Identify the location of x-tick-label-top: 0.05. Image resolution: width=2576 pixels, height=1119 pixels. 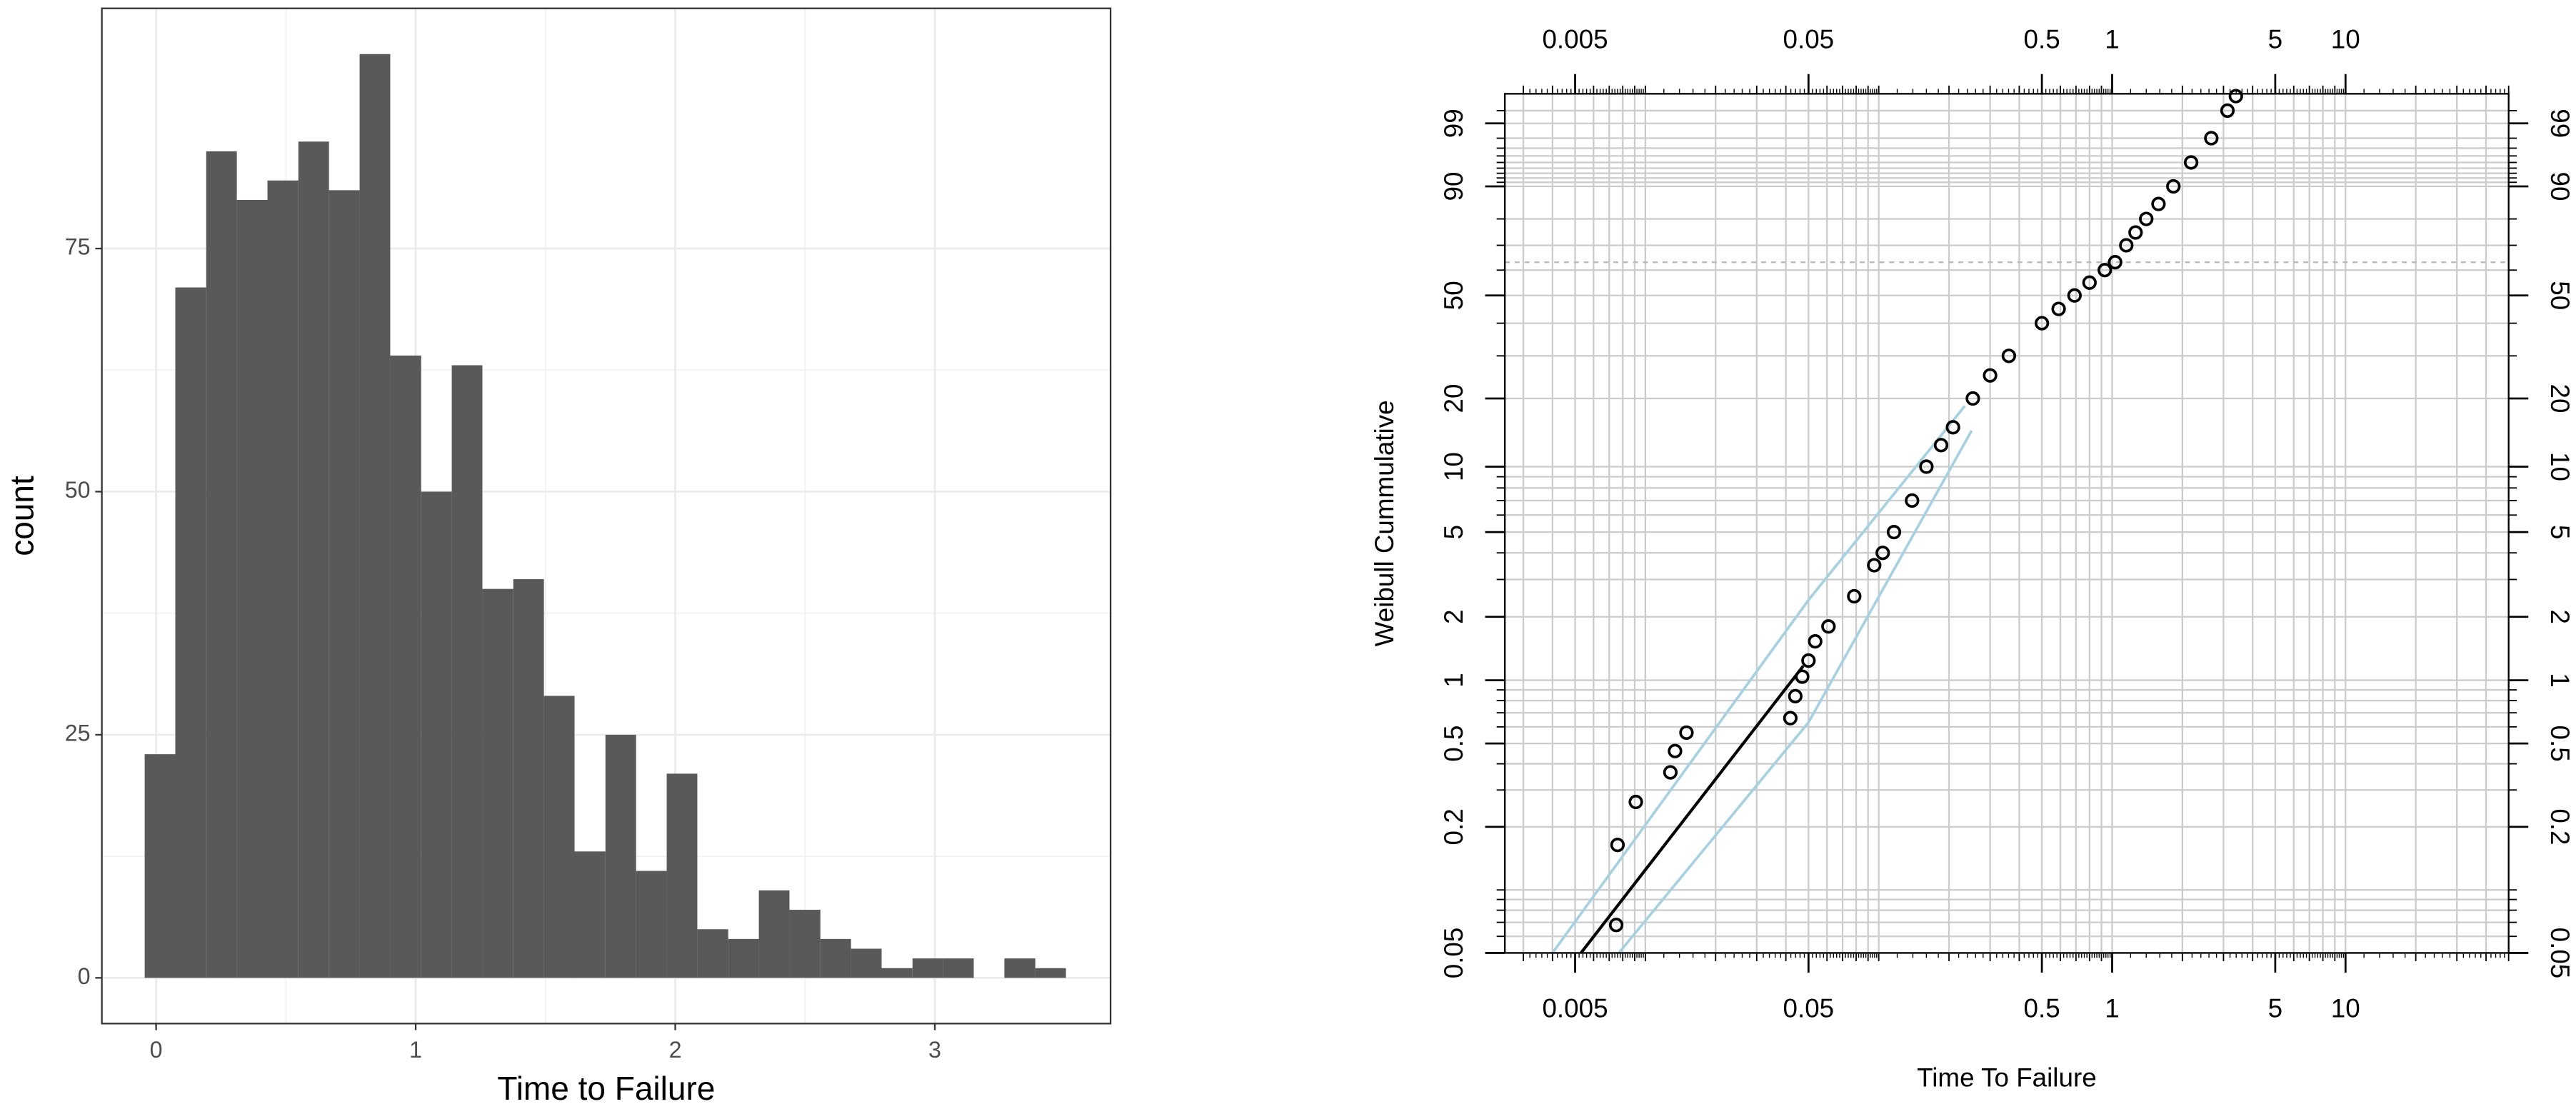
(1809, 39).